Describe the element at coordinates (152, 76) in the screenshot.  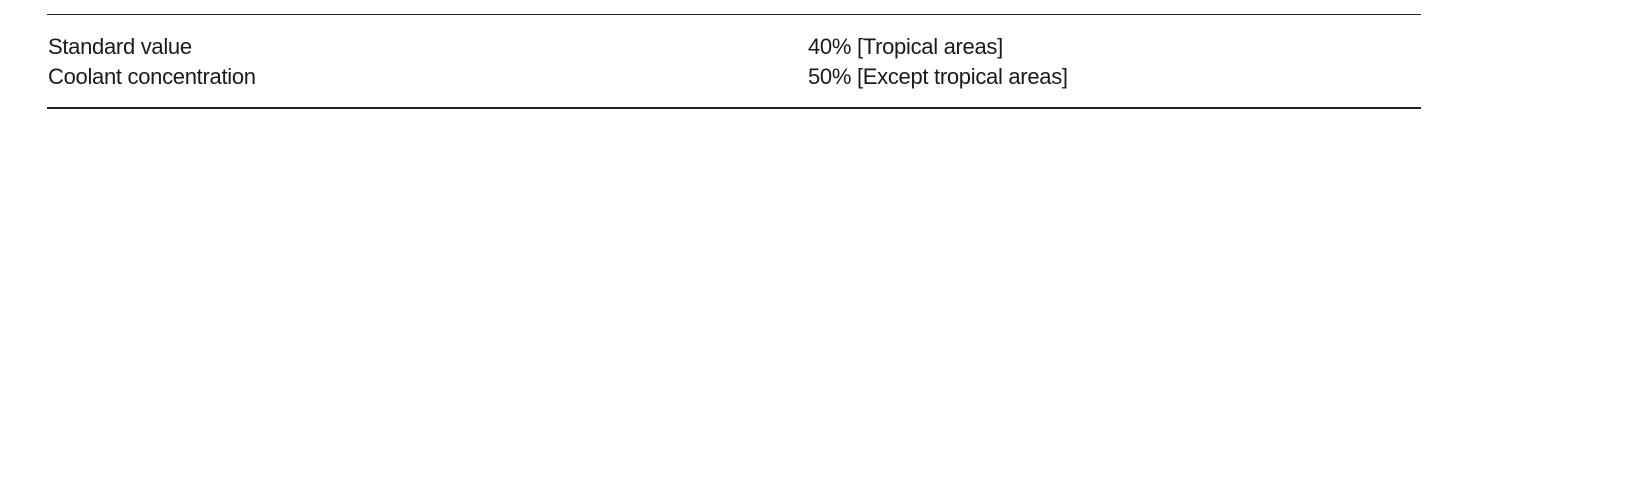
I see `row-label: Coolant concentration` at that location.